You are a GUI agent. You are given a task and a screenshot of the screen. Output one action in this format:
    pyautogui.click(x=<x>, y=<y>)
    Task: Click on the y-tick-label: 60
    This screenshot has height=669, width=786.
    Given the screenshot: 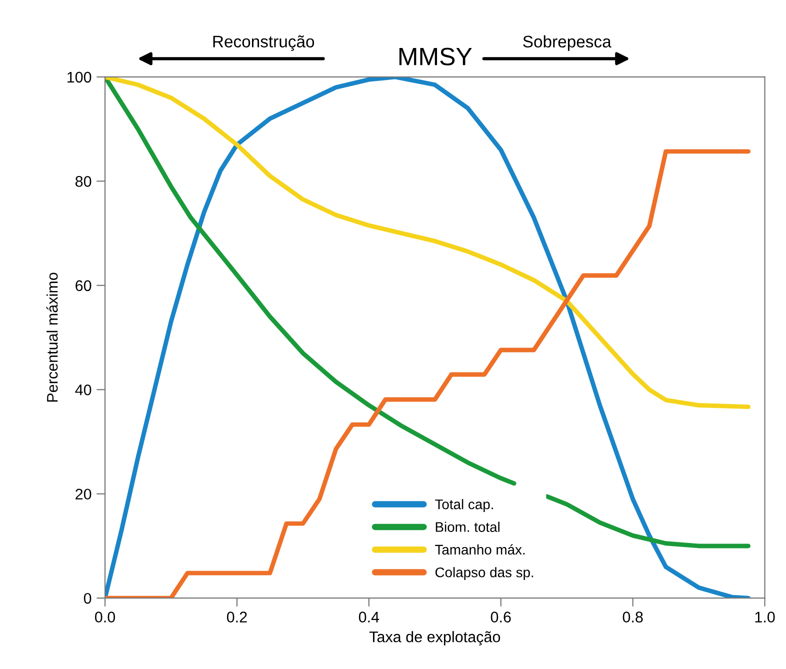 What is the action you would take?
    pyautogui.click(x=84, y=286)
    